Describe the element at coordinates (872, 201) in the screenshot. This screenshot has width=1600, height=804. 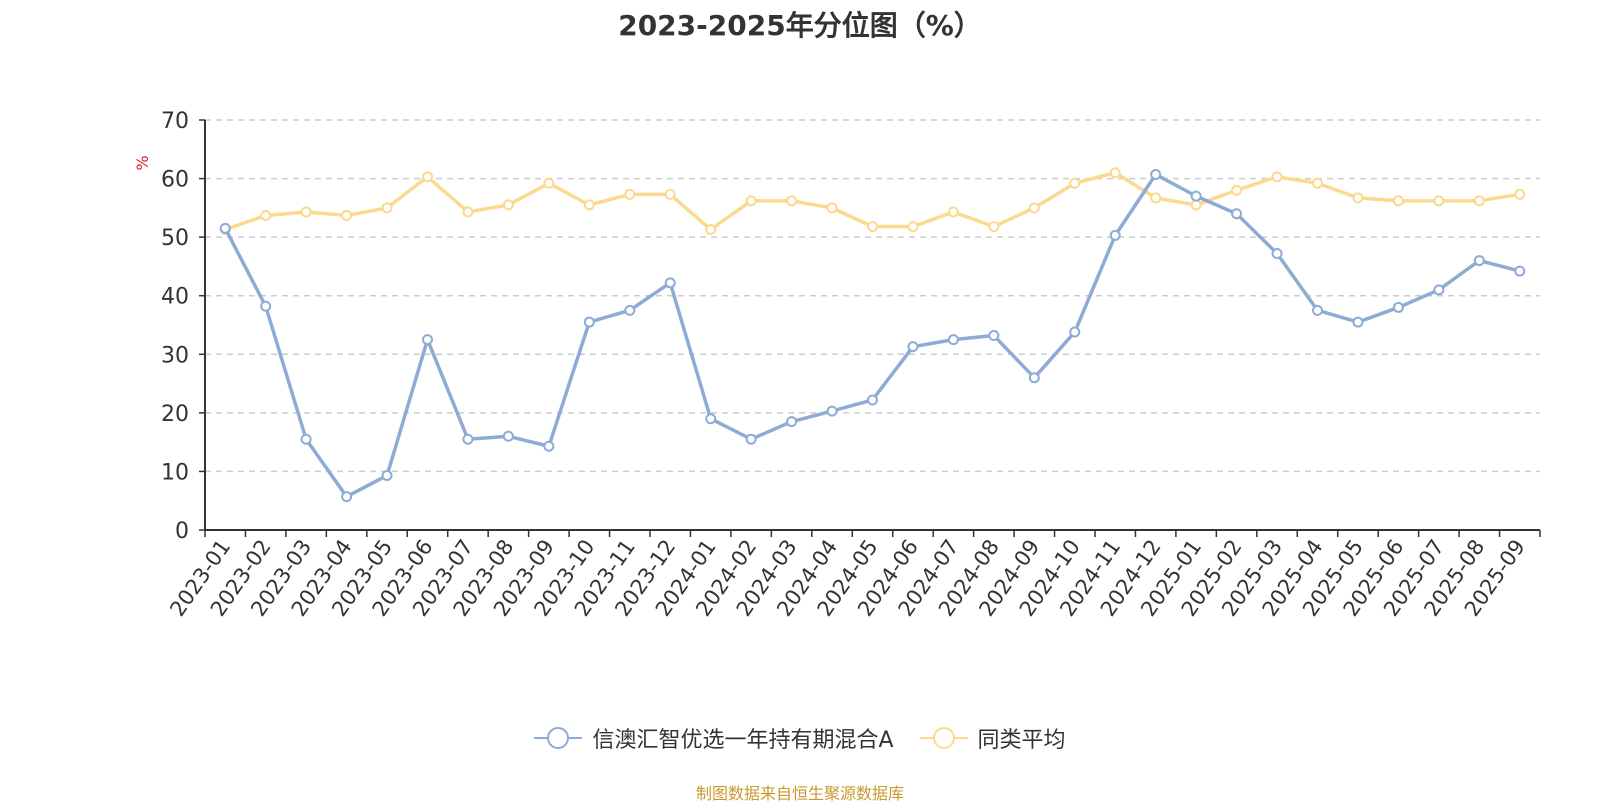
I see `series-line-average` at that location.